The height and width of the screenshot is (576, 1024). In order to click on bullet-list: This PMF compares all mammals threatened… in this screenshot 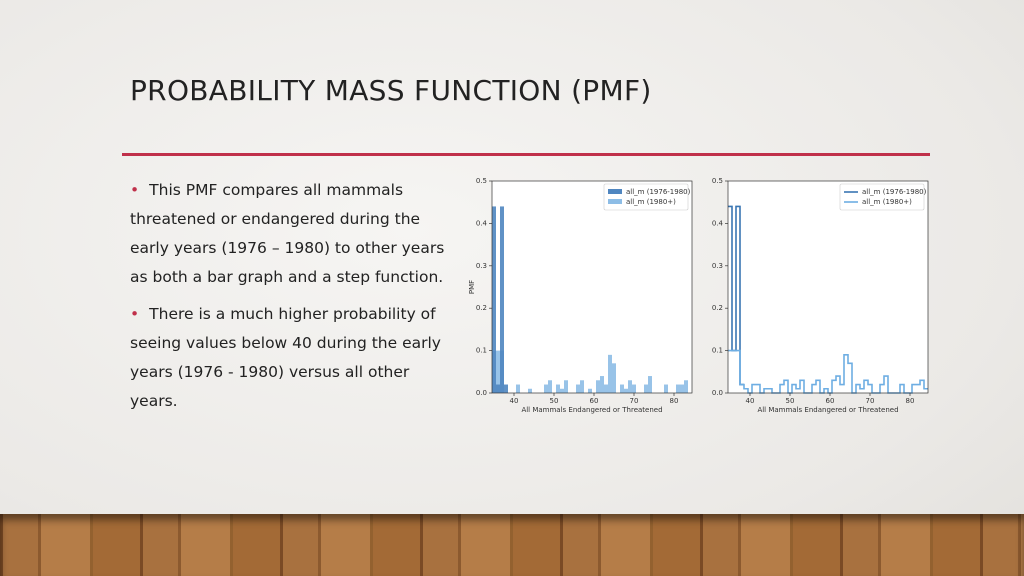, I will do `click(295, 300)`.